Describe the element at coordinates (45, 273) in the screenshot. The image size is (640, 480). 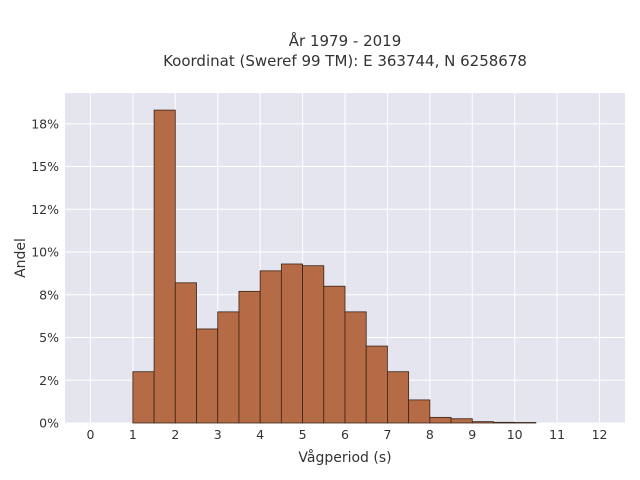
I see `y-tick-labels: 0% 2% 5% 8% 10% 12% 15% 18%` at that location.